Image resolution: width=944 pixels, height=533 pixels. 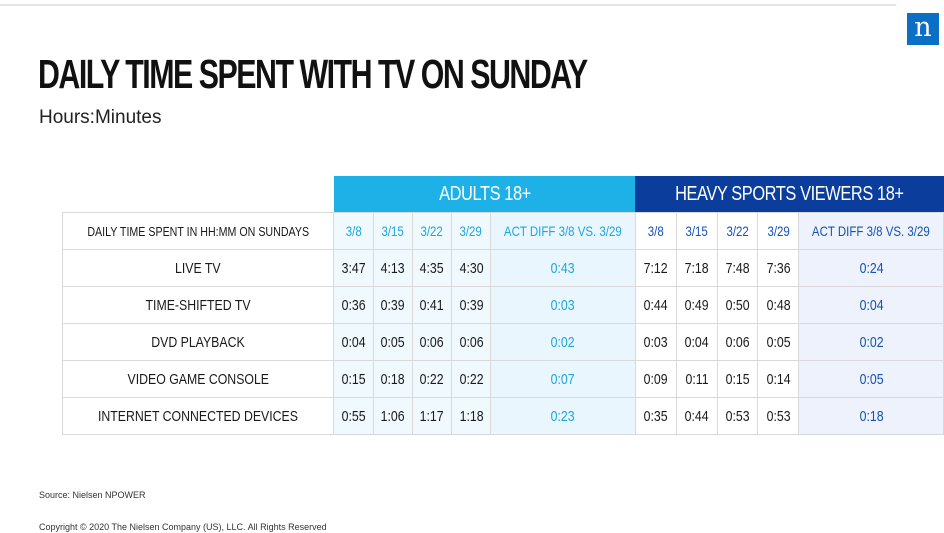 What do you see at coordinates (655, 342) in the screenshot?
I see `sports-cell: 0:03` at bounding box center [655, 342].